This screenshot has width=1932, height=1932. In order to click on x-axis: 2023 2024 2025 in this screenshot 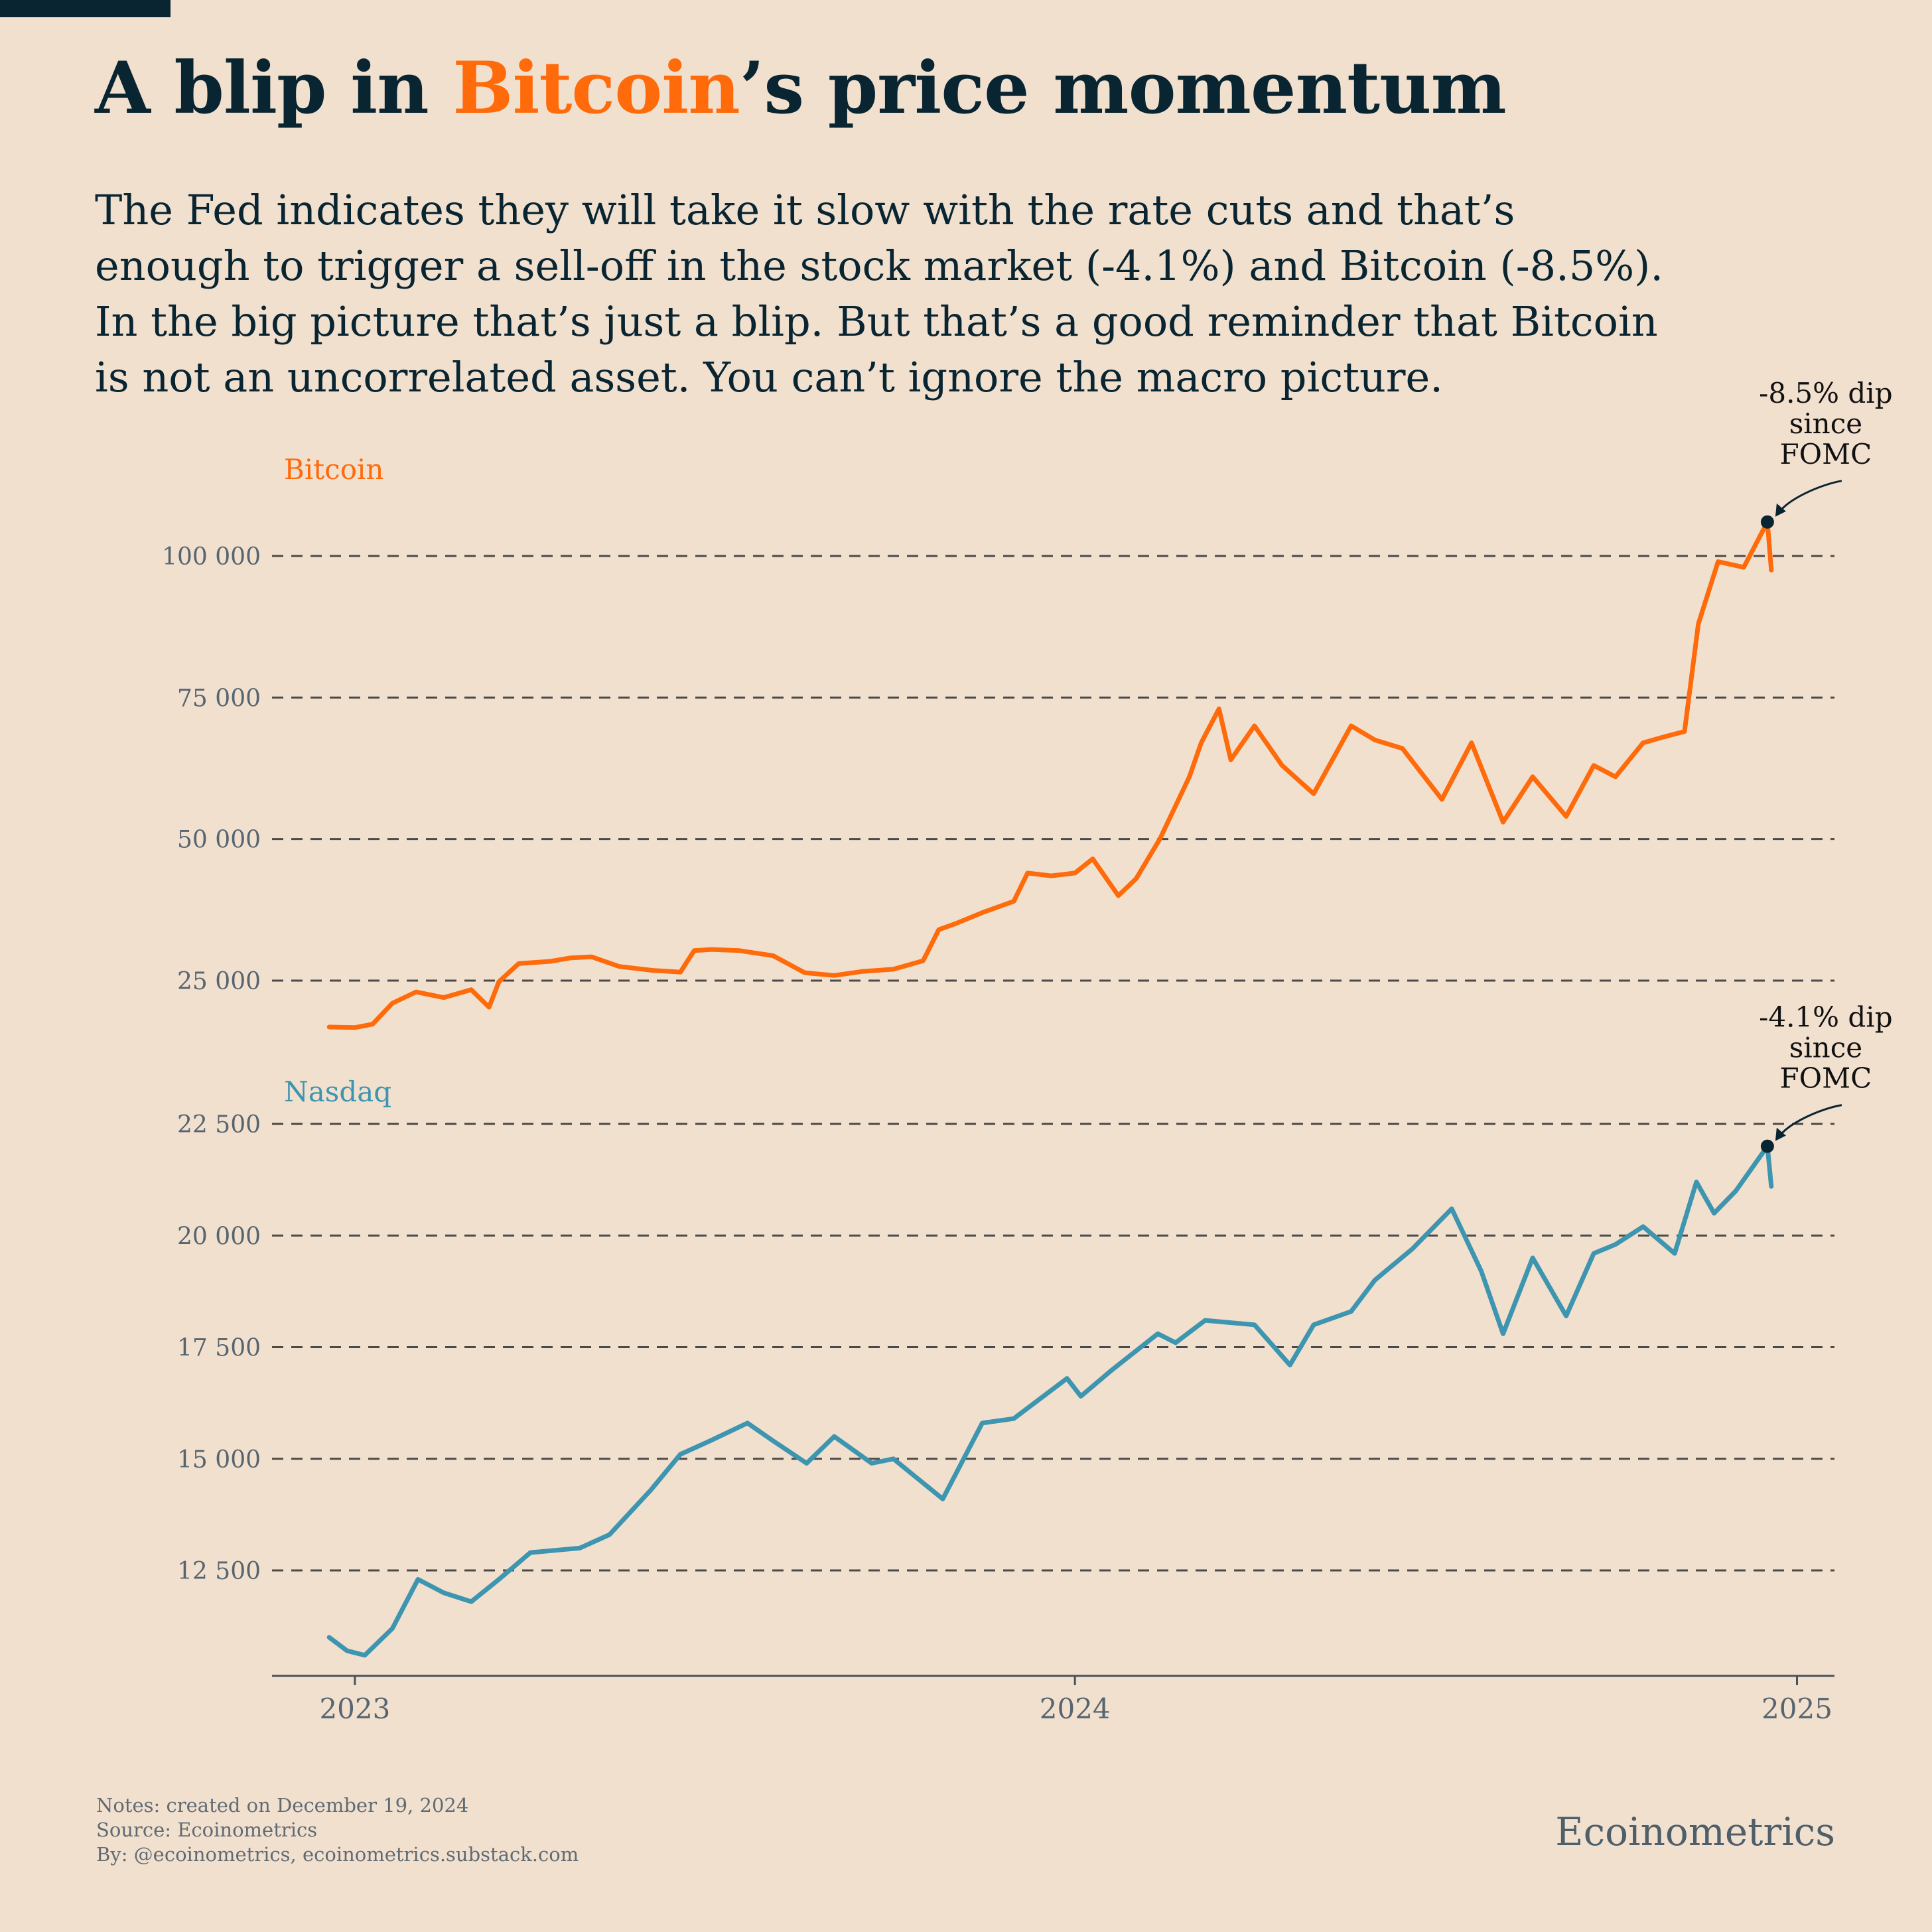, I will do `click(1053, 1700)`.